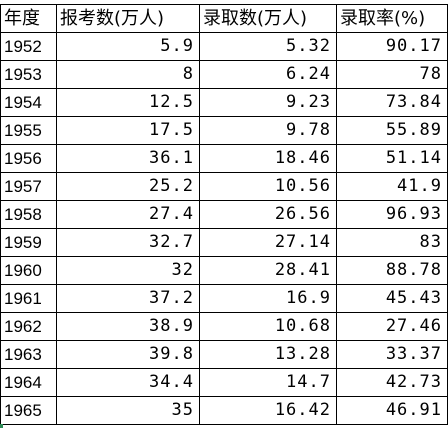 Image resolution: width=448 pixels, height=428 pixels. I want to click on header-cell-year: 年度, so click(28, 18).